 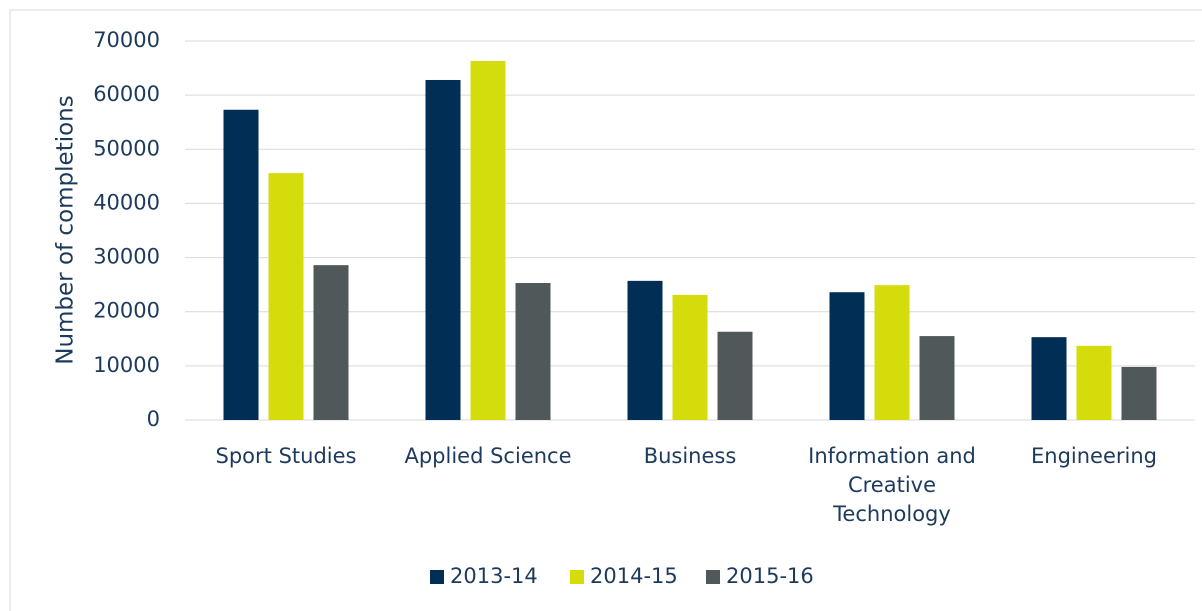 I want to click on y-tick-label: 60000, so click(x=126, y=94).